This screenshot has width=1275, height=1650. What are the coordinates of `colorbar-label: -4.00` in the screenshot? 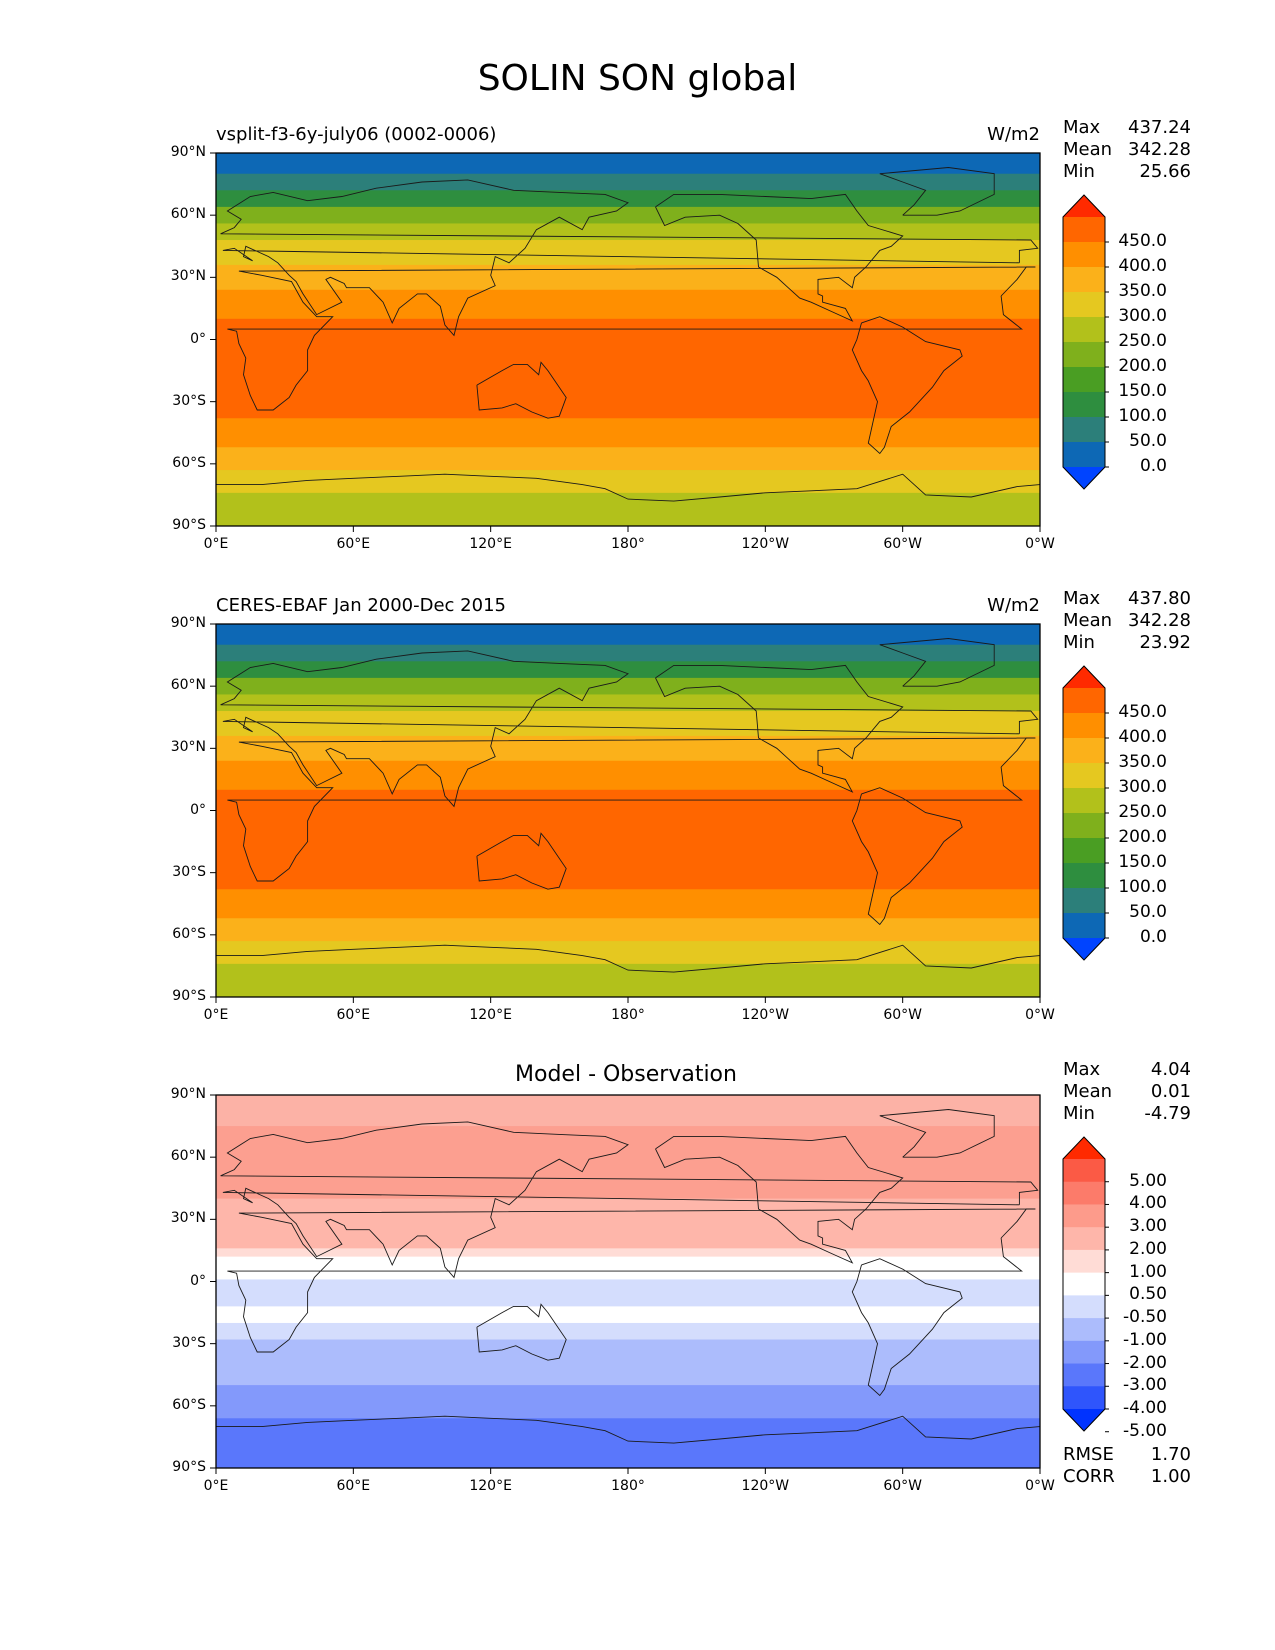 It's located at (1145, 1408).